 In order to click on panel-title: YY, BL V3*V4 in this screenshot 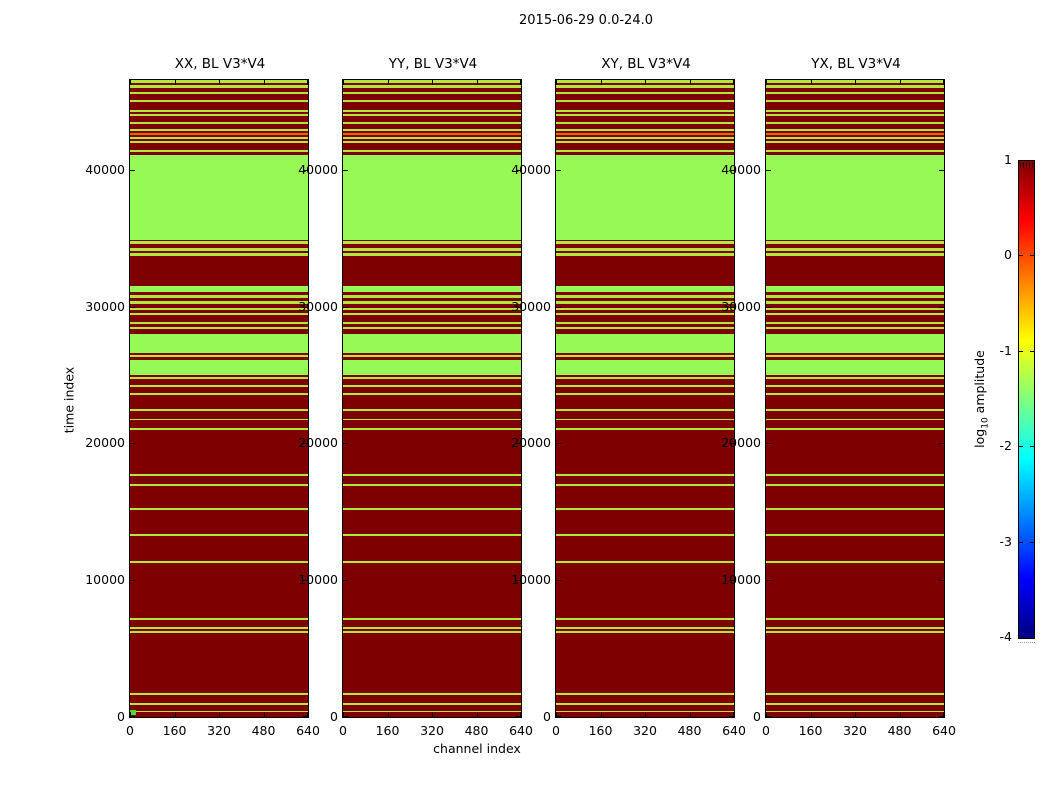, I will do `click(433, 64)`.